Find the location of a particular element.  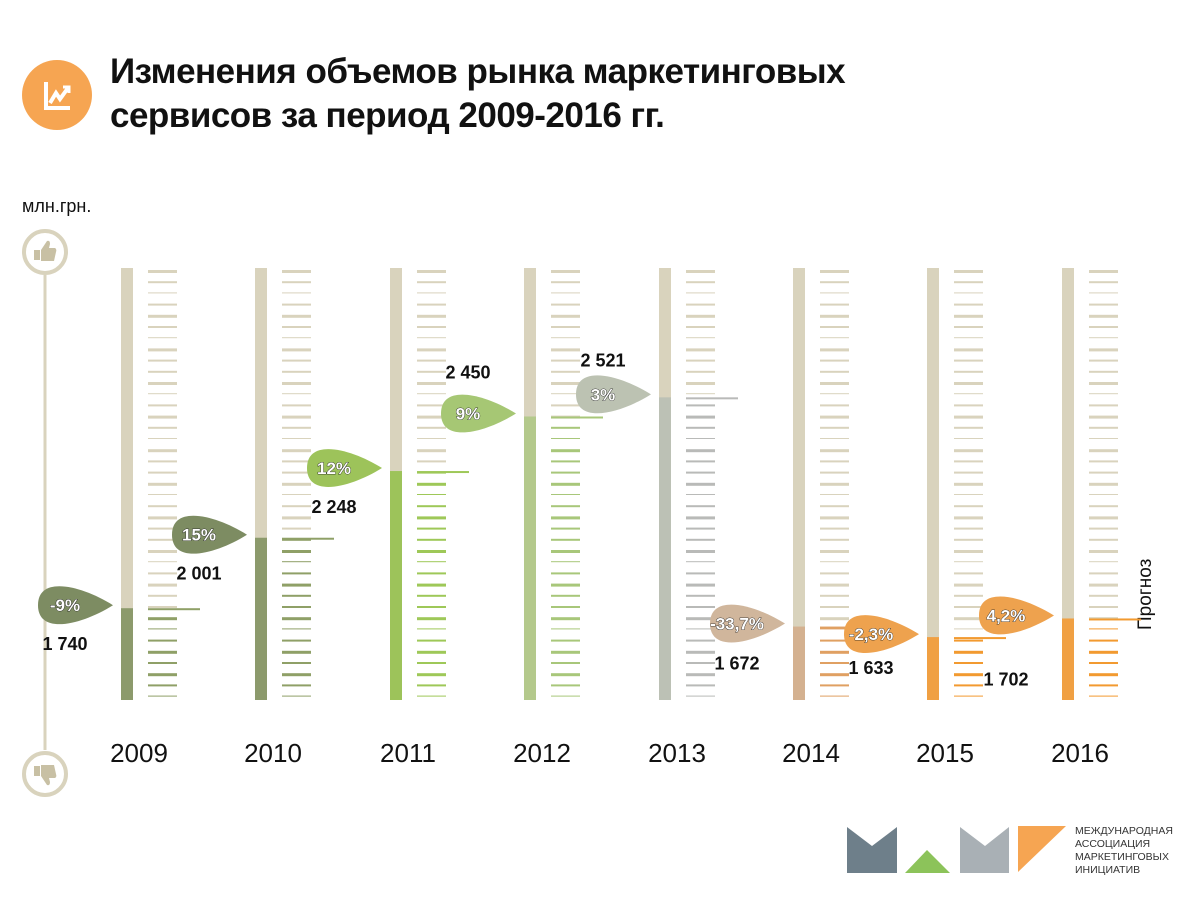

change-label: 9% is located at coordinates (468, 414).